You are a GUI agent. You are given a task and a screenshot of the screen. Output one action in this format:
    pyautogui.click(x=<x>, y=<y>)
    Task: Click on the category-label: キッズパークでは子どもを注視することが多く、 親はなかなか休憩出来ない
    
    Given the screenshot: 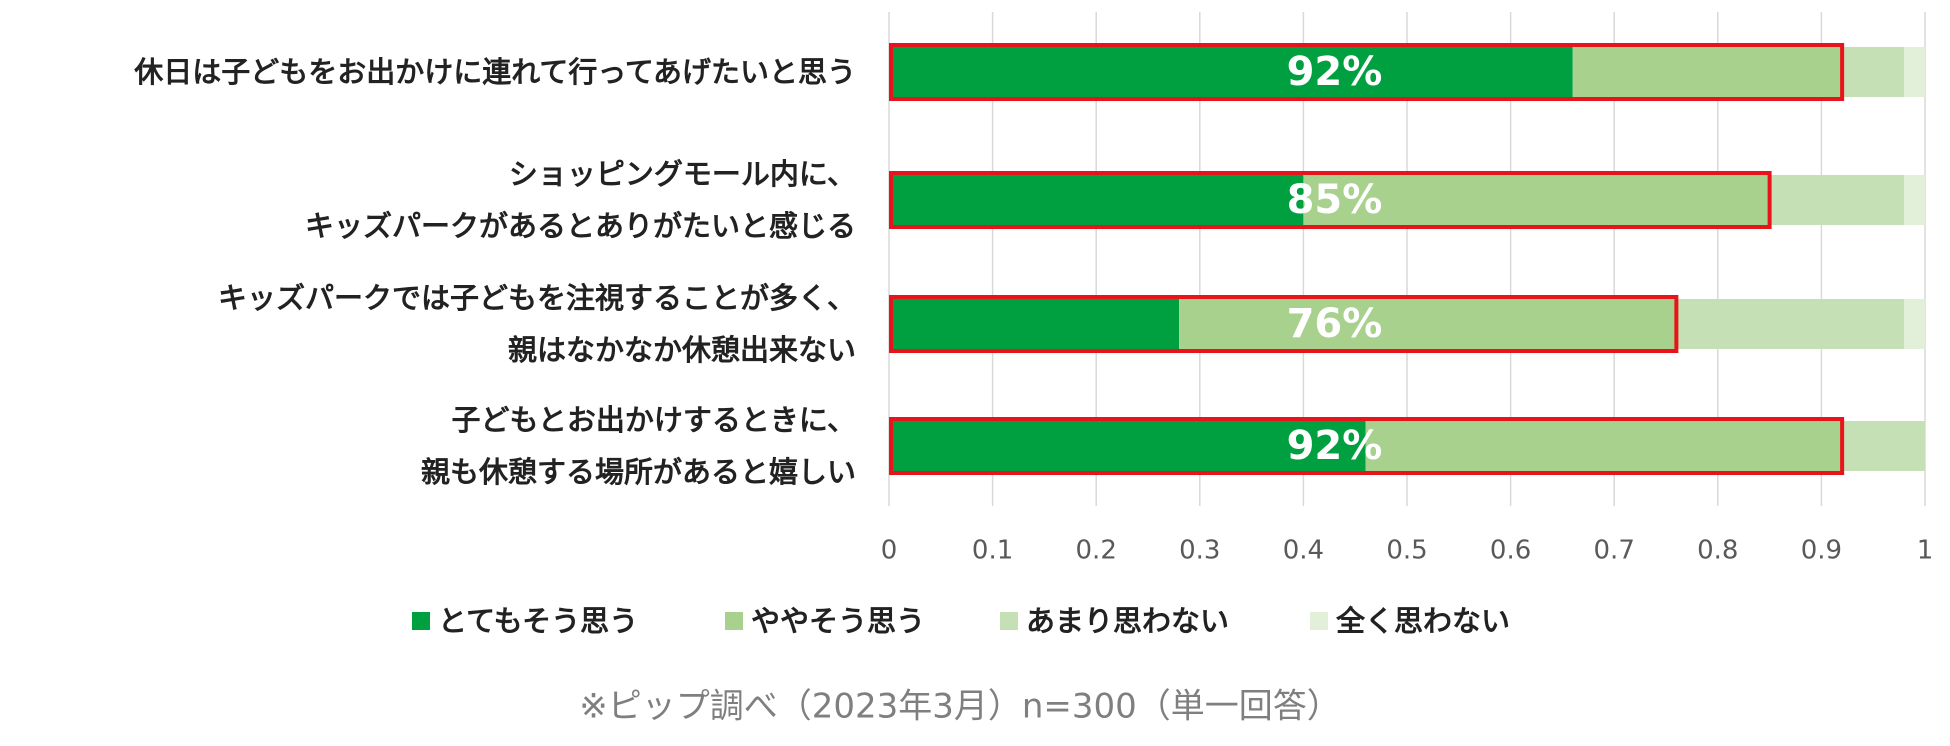 What is the action you would take?
    pyautogui.click(x=536, y=324)
    